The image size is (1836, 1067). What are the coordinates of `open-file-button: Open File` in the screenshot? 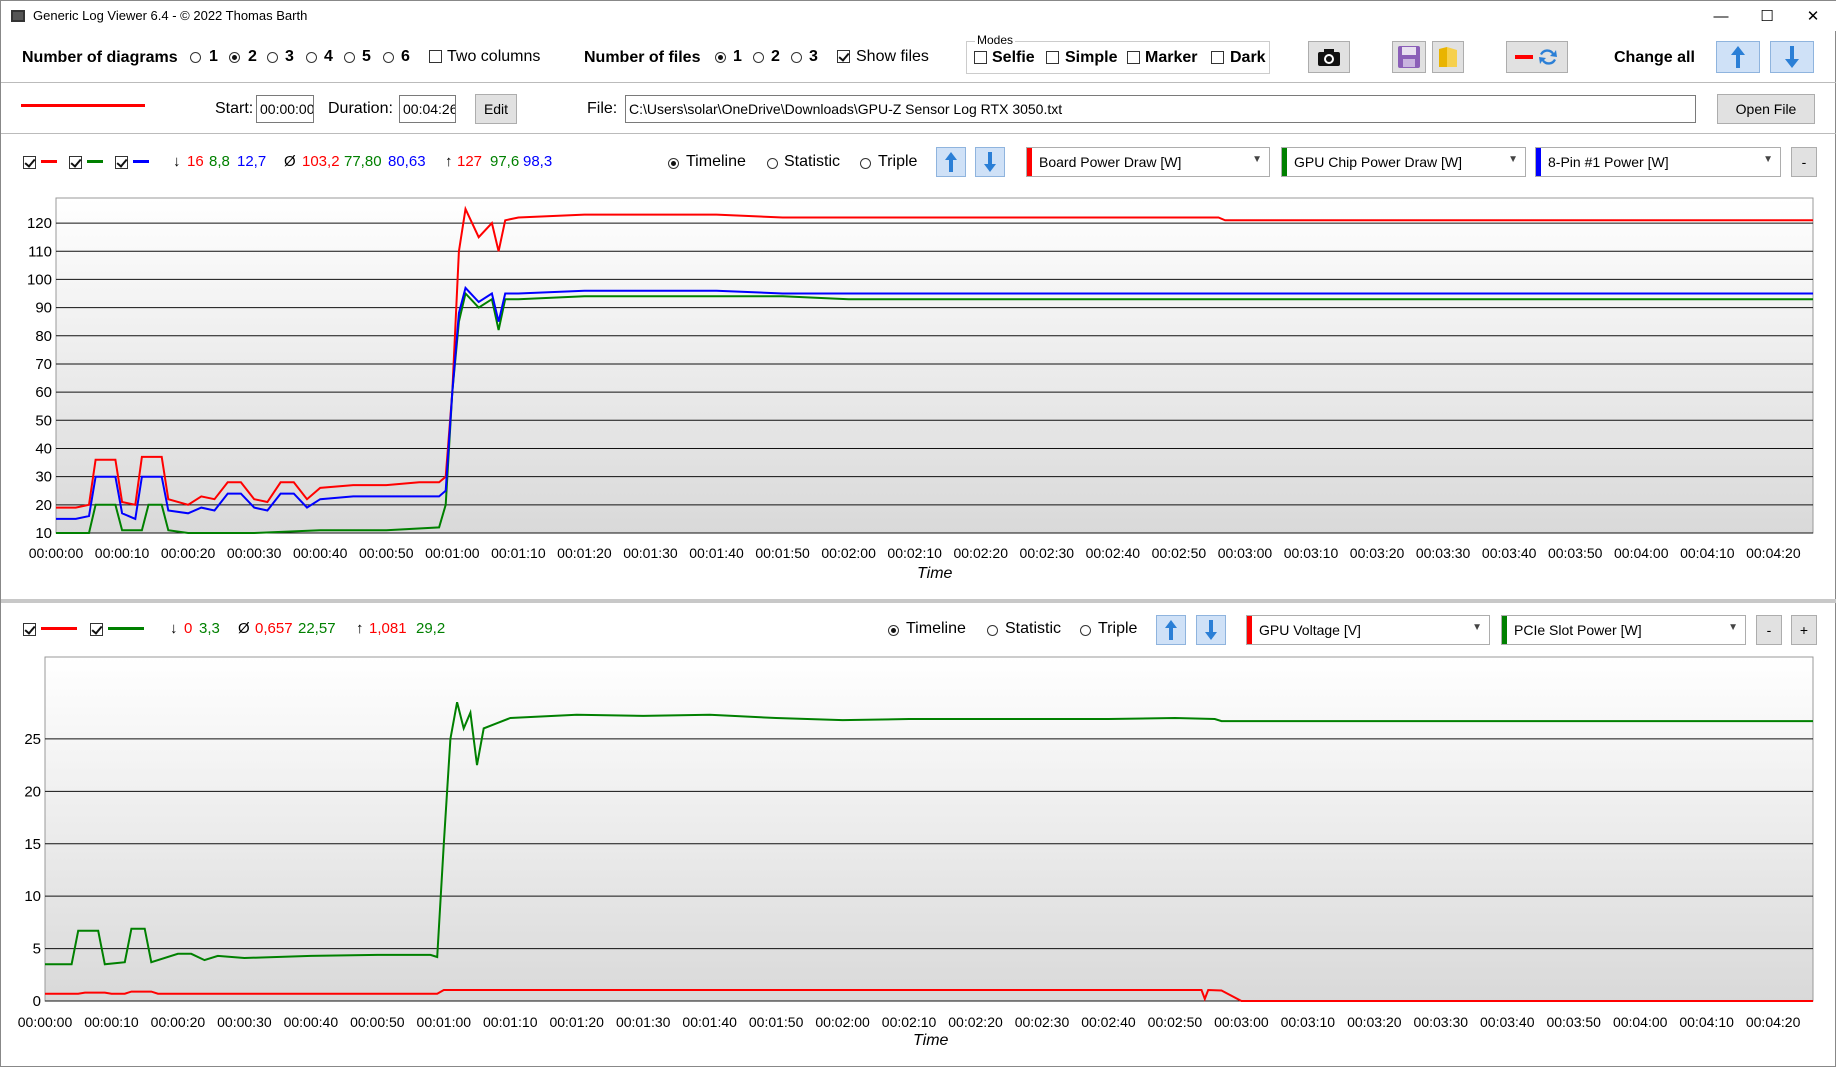 It's located at (1766, 109).